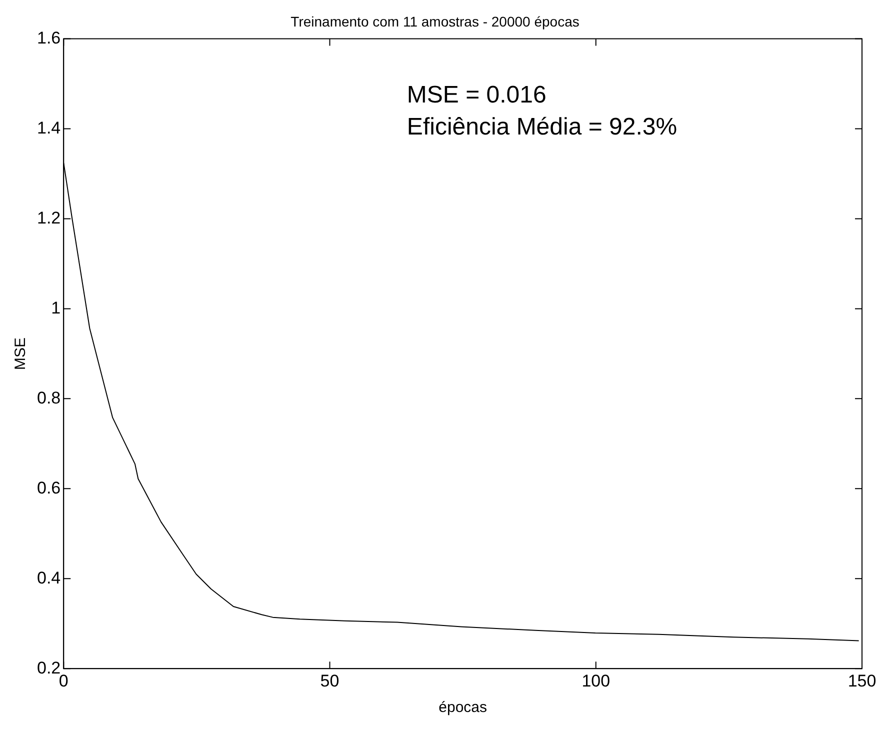 This screenshot has height=729, width=890. I want to click on y-tick-label: 0.8, so click(48, 398).